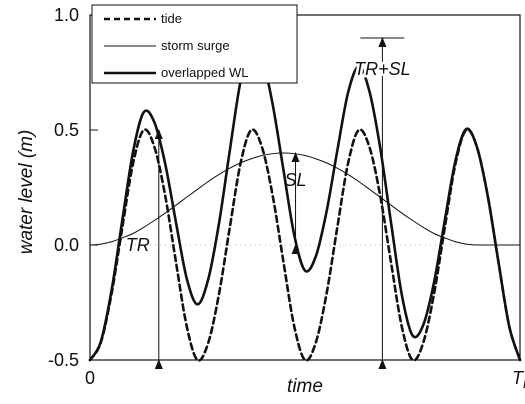  I want to click on legend: tide storm surge overlapped WL, so click(194, 44).